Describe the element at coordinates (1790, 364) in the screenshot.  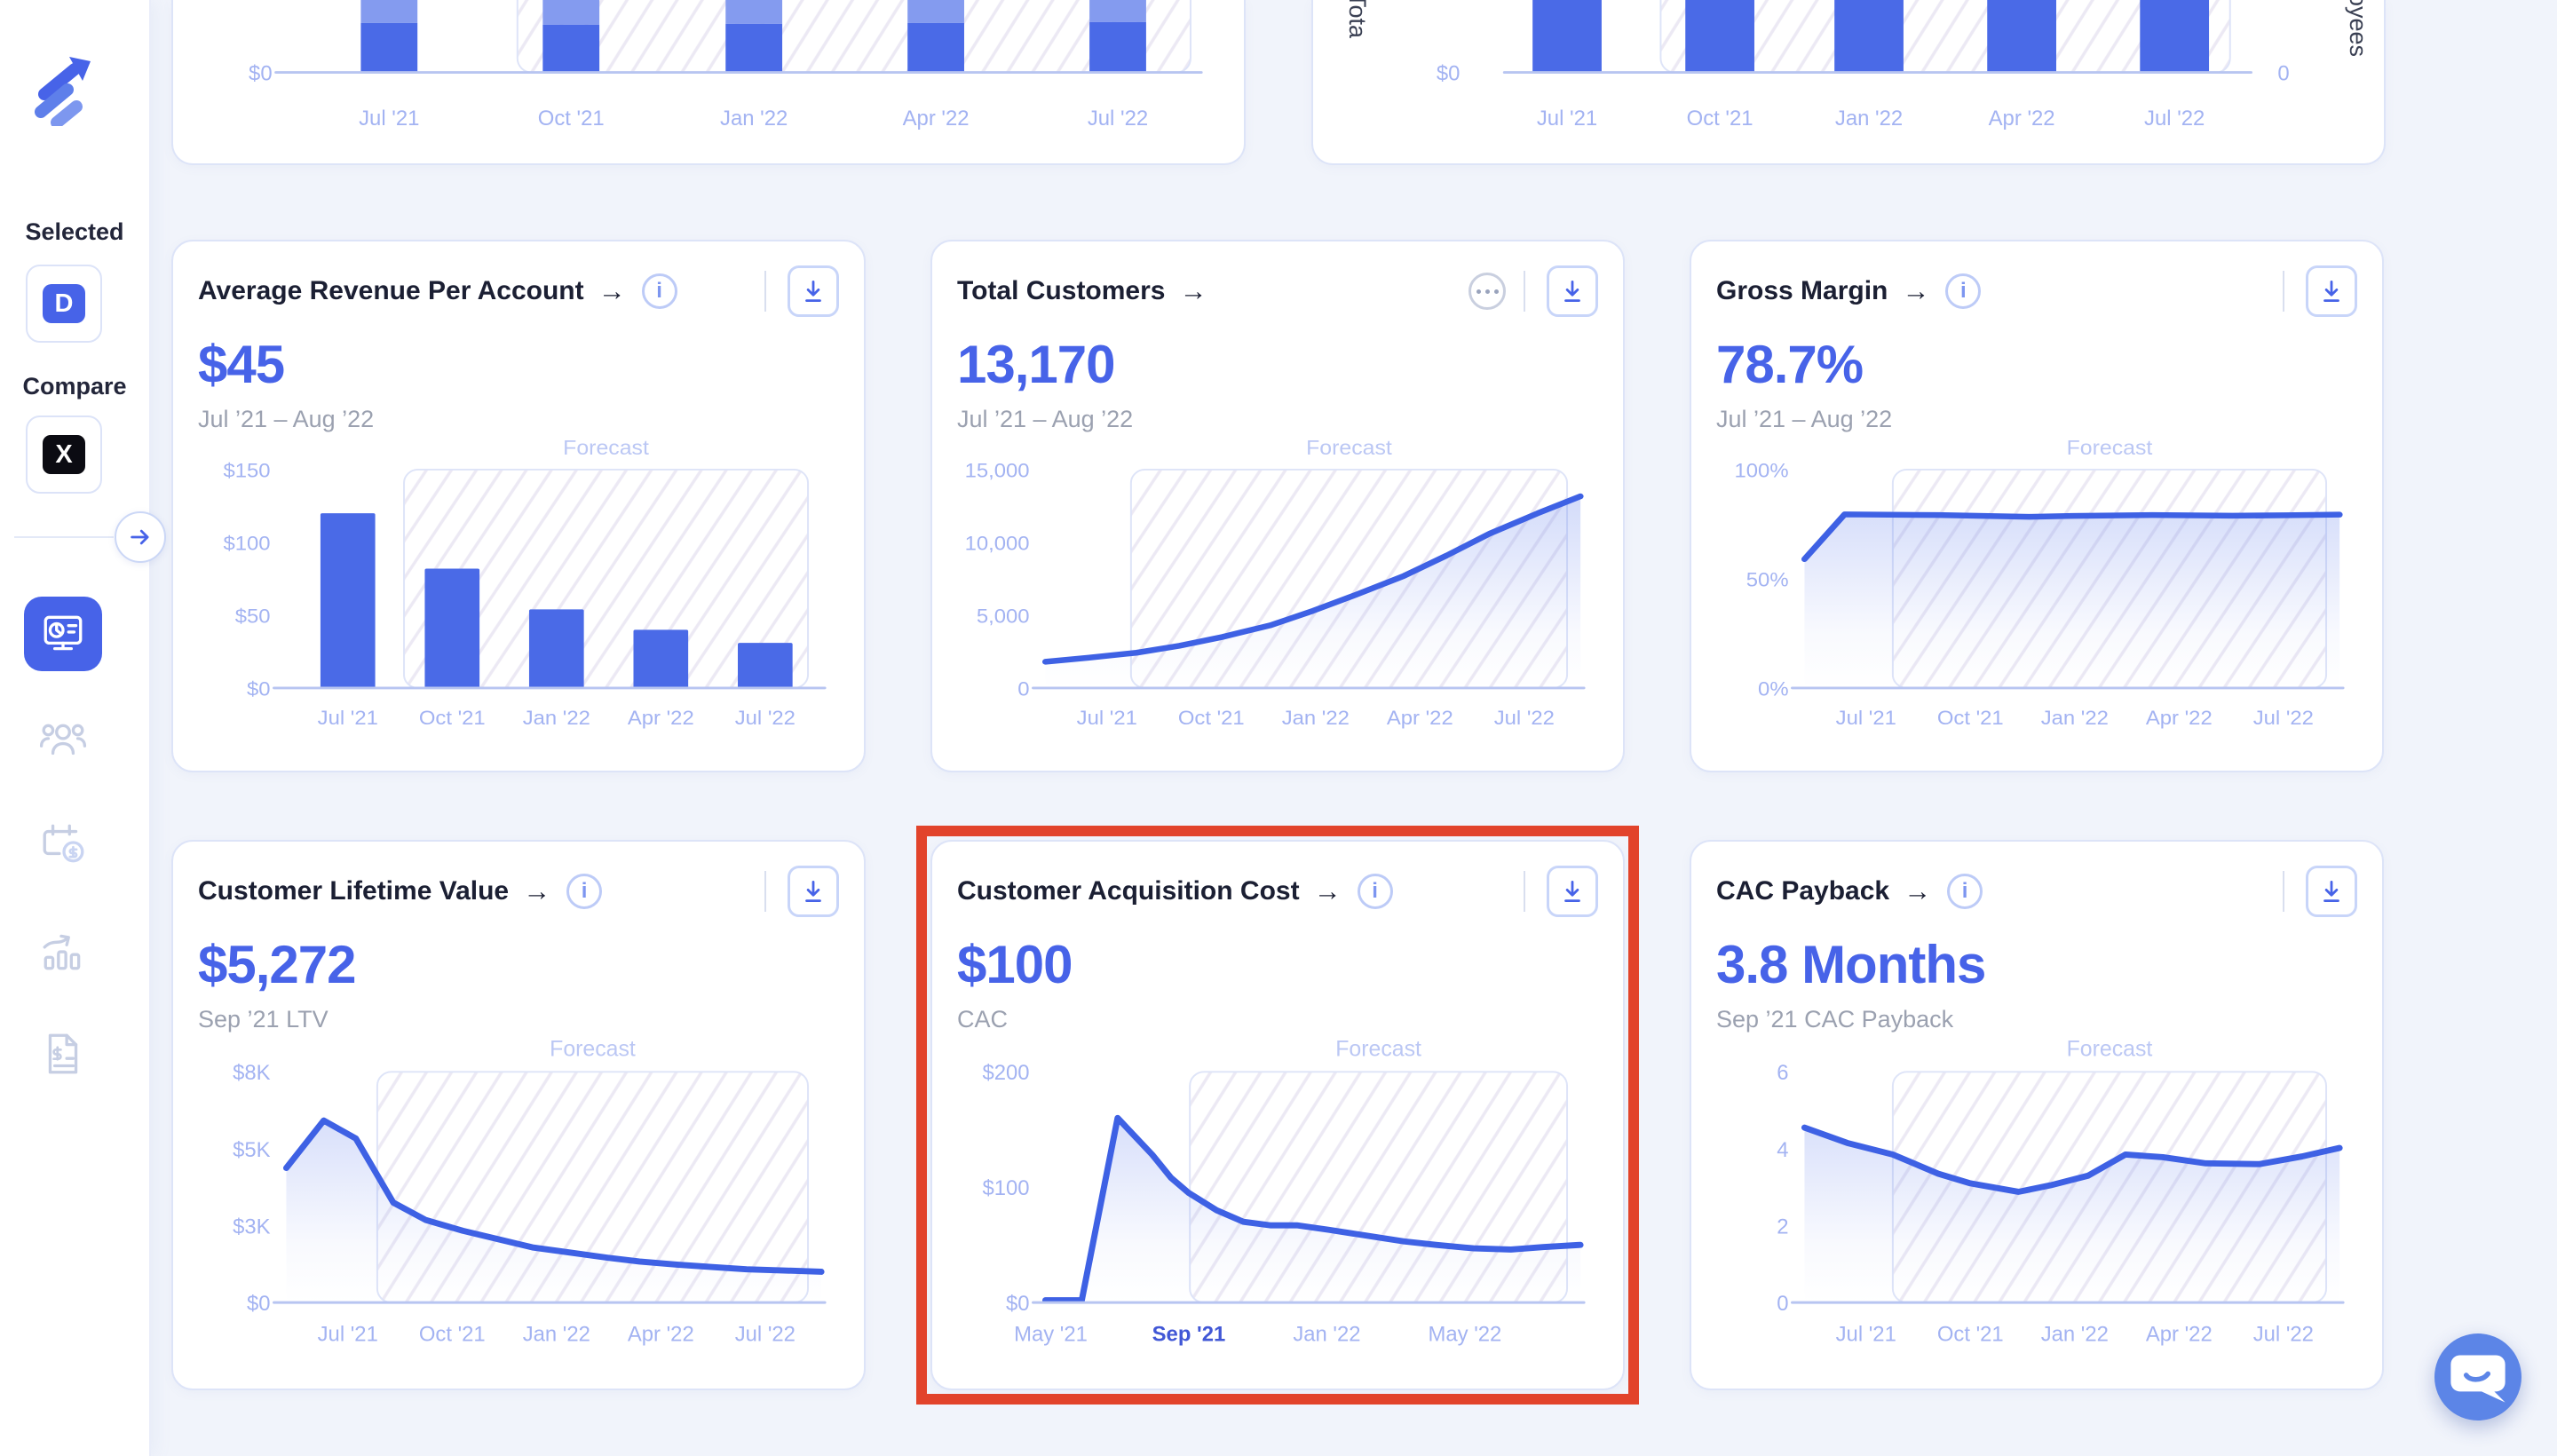
I see `metric-value: 78.7%` at that location.